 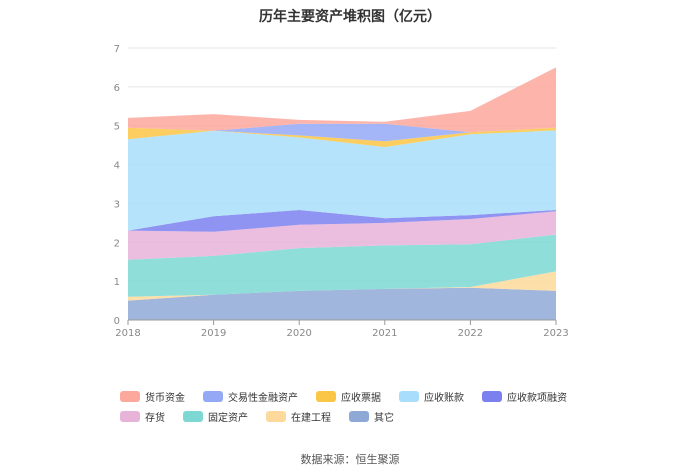 I want to click on legend-item: 其它, so click(x=371, y=416).